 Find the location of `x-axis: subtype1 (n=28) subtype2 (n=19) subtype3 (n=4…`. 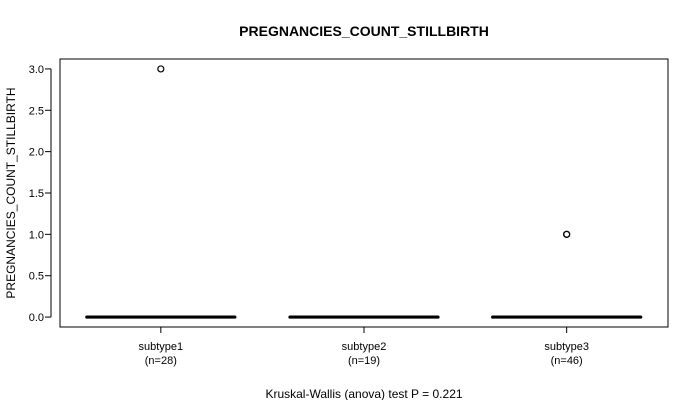

x-axis: subtype1 (n=28) subtype2 (n=19) subtype3 (n=4… is located at coordinates (364, 346).